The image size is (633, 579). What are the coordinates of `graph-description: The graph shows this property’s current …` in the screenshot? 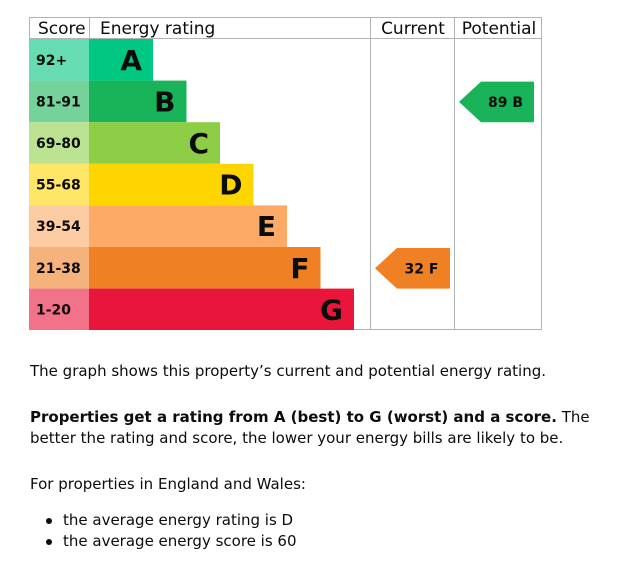 It's located at (310, 371).